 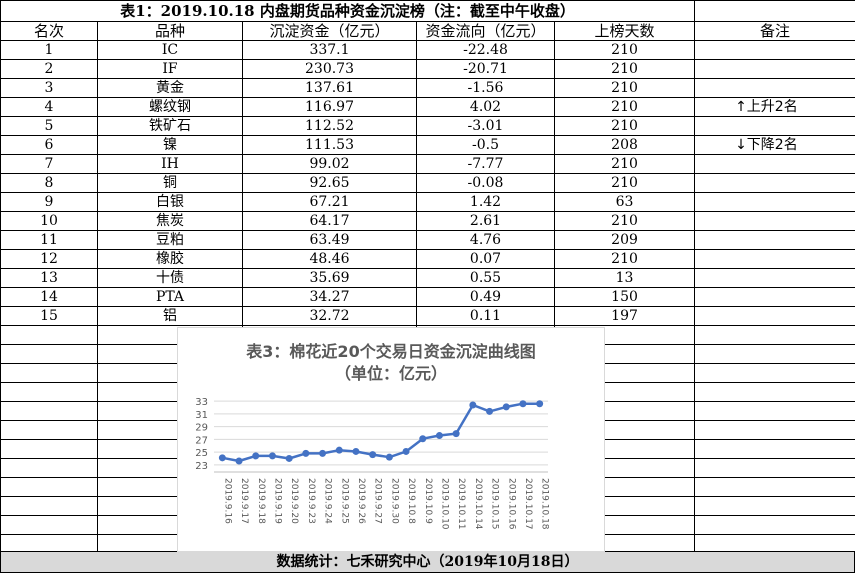 What do you see at coordinates (170, 69) in the screenshot?
I see `table-cell: IF` at bounding box center [170, 69].